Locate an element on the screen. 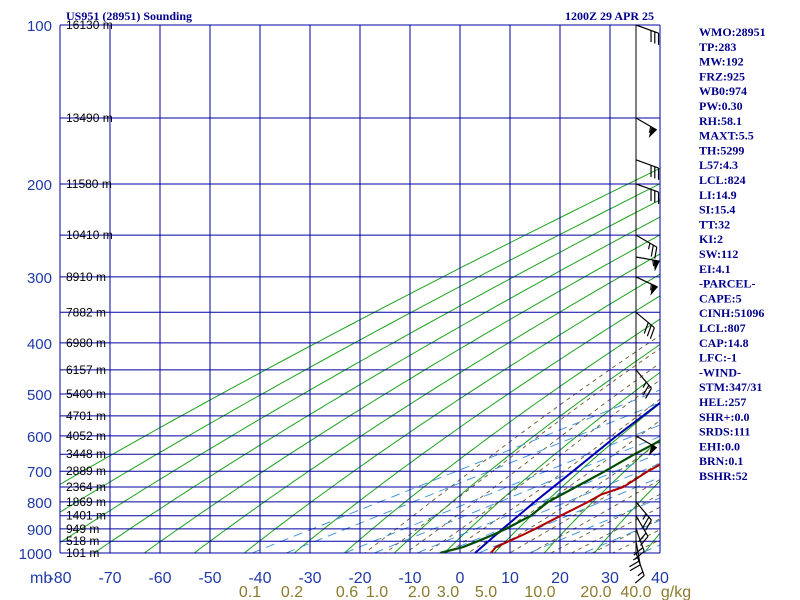 The height and width of the screenshot is (600, 800). stat-line: EHI:0.0 is located at coordinates (719, 446).